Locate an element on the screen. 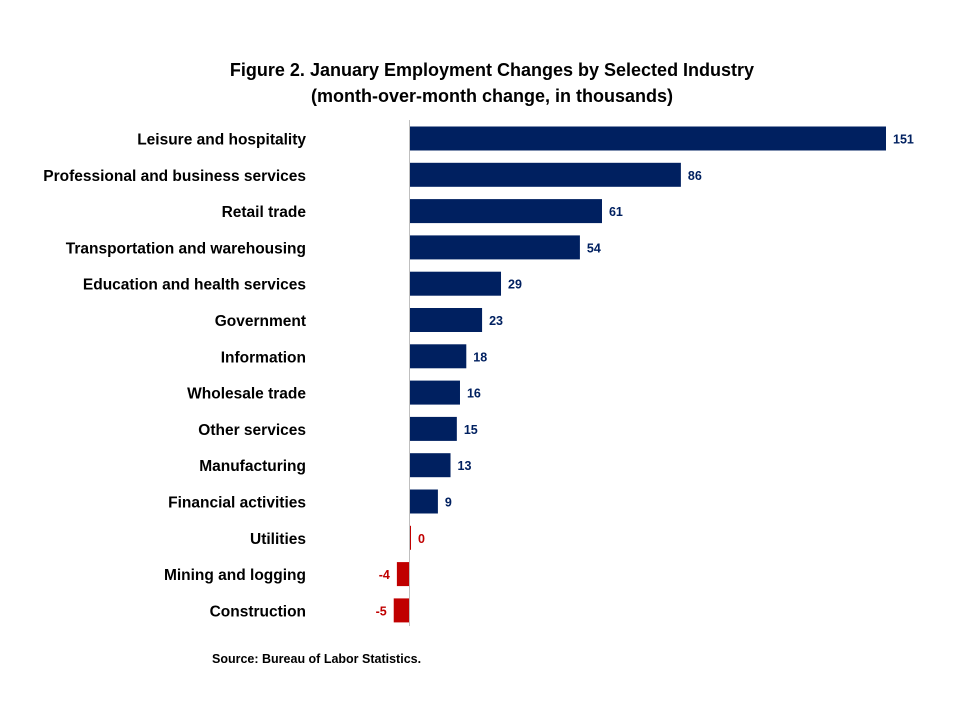 This screenshot has width=960, height=720. category-label: Education and health services is located at coordinates (194, 285).